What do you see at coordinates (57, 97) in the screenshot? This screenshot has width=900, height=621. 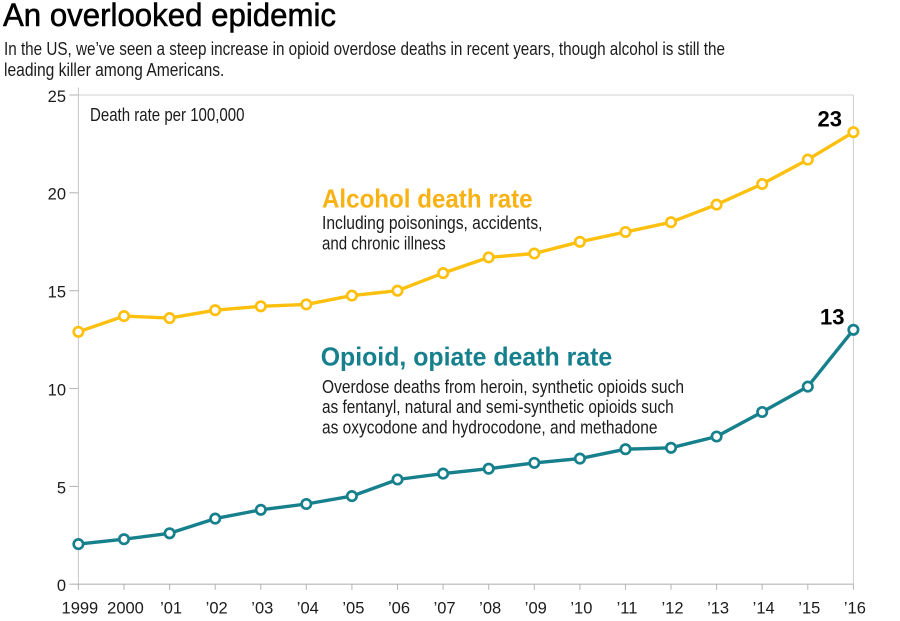 I see `svg-text: 25` at bounding box center [57, 97].